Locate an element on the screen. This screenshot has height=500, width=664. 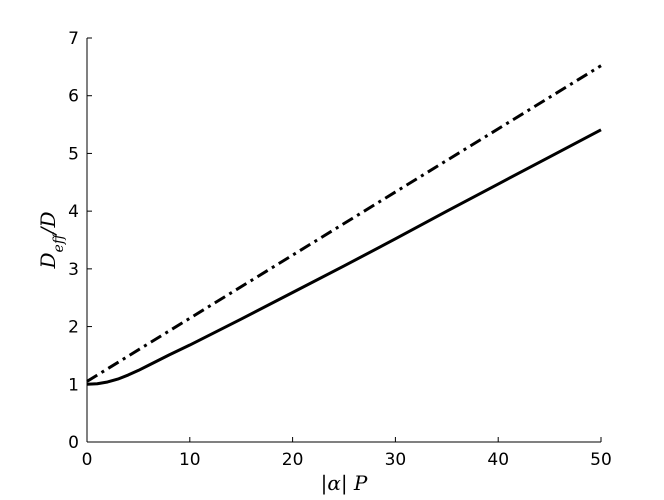
x-tick-label: 50 is located at coordinates (601, 460).